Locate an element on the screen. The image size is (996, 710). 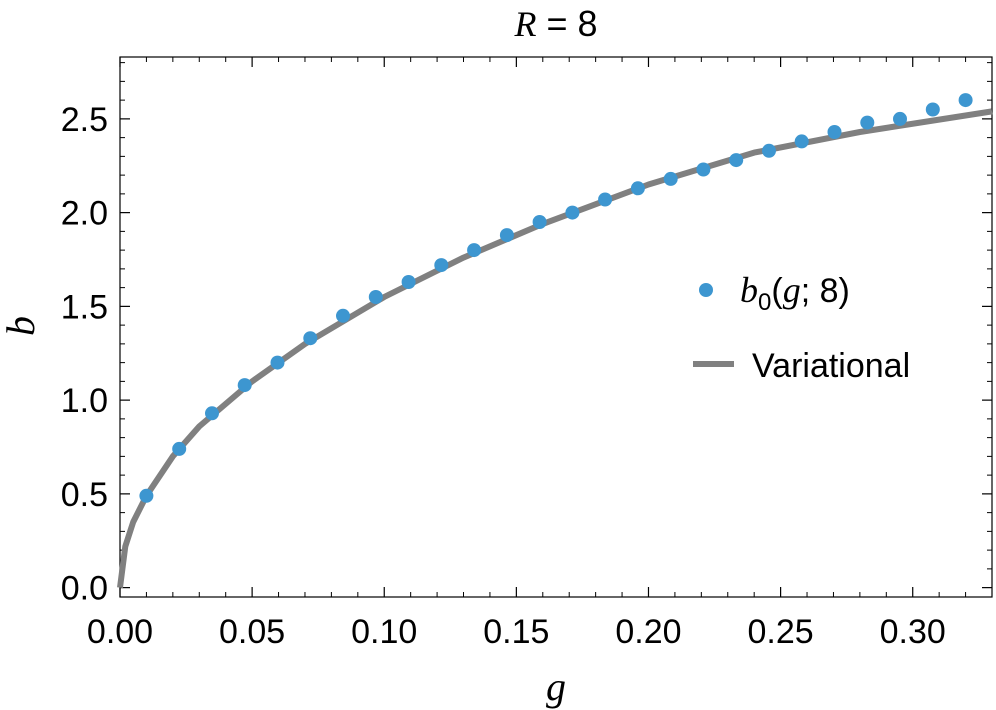
y-tick-label: 1.5 is located at coordinates (84, 307).